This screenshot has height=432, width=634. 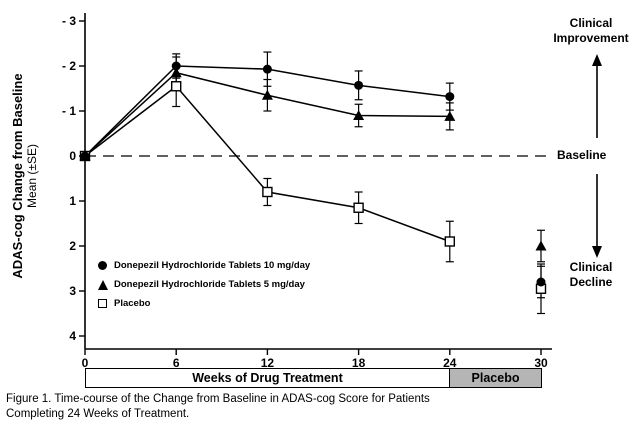 What do you see at coordinates (102, 265) in the screenshot?
I see `filled-circle-icon` at bounding box center [102, 265].